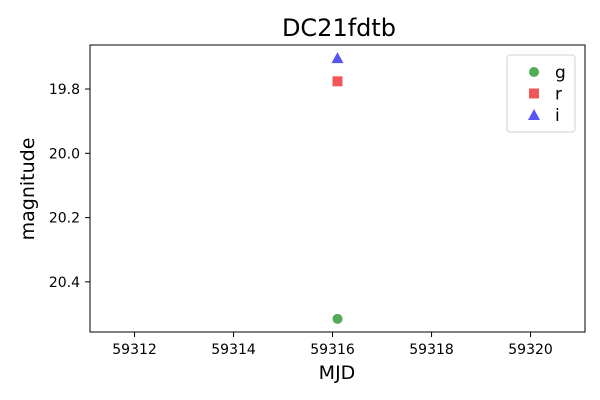 The height and width of the screenshot is (400, 600). Describe the element at coordinates (560, 73) in the screenshot. I see `legend-label-g: g` at that location.